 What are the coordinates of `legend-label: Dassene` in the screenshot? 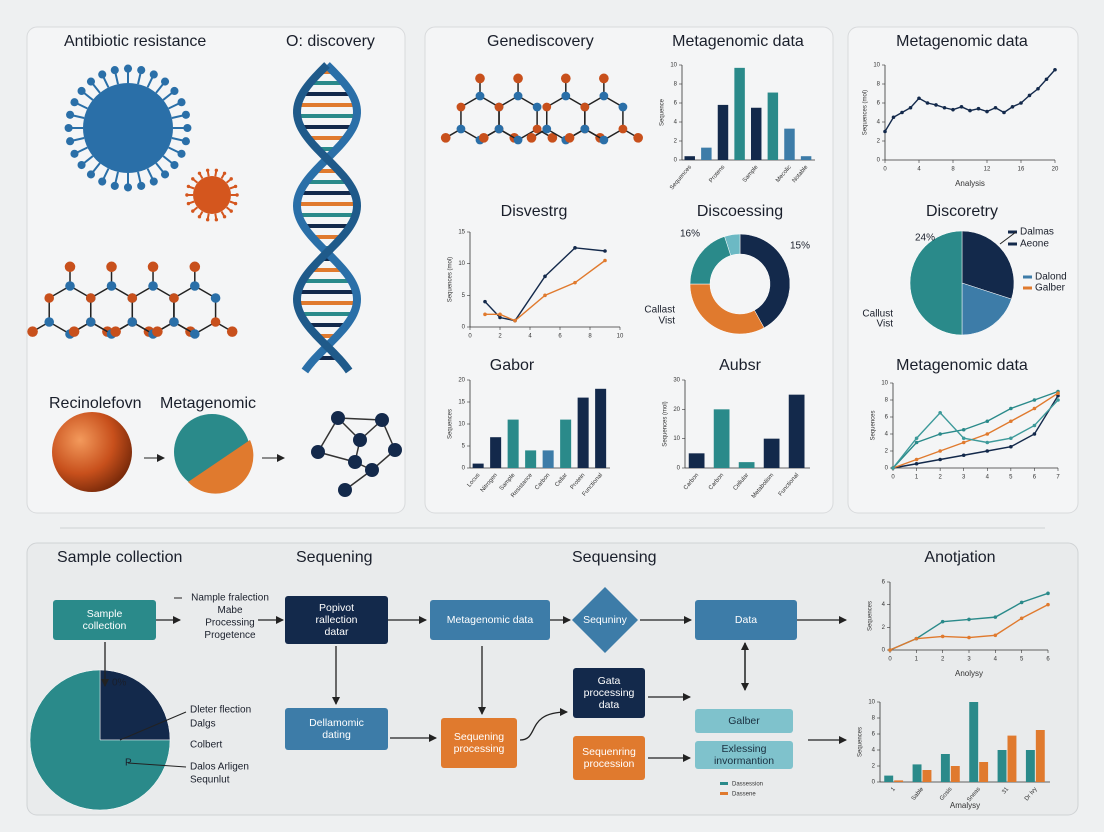 It's located at (744, 795).